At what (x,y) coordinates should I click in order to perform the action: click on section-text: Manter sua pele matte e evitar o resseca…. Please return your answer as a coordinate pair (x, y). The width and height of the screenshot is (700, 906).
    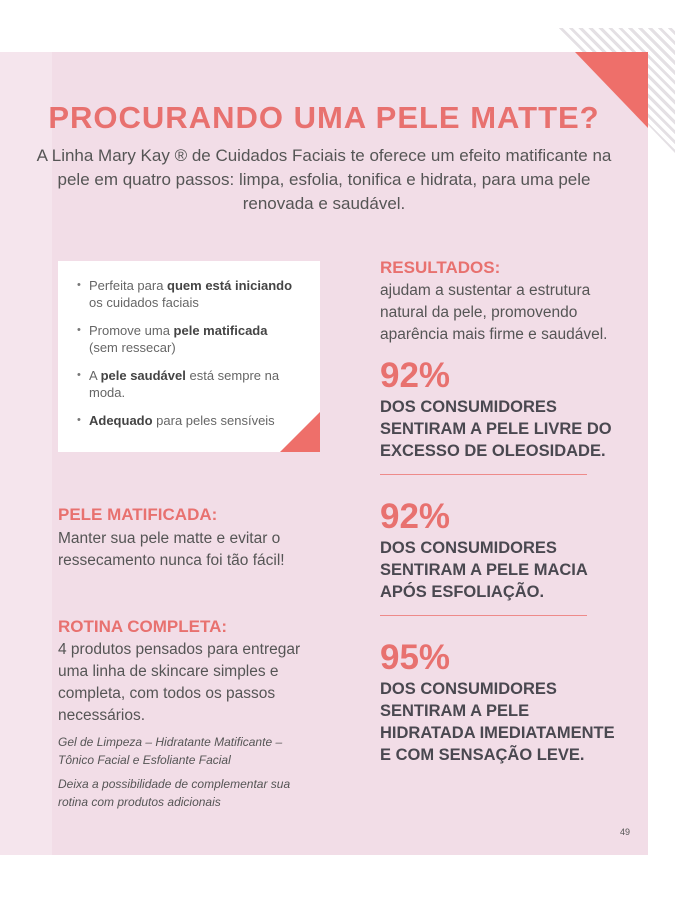
    Looking at the image, I should click on (171, 549).